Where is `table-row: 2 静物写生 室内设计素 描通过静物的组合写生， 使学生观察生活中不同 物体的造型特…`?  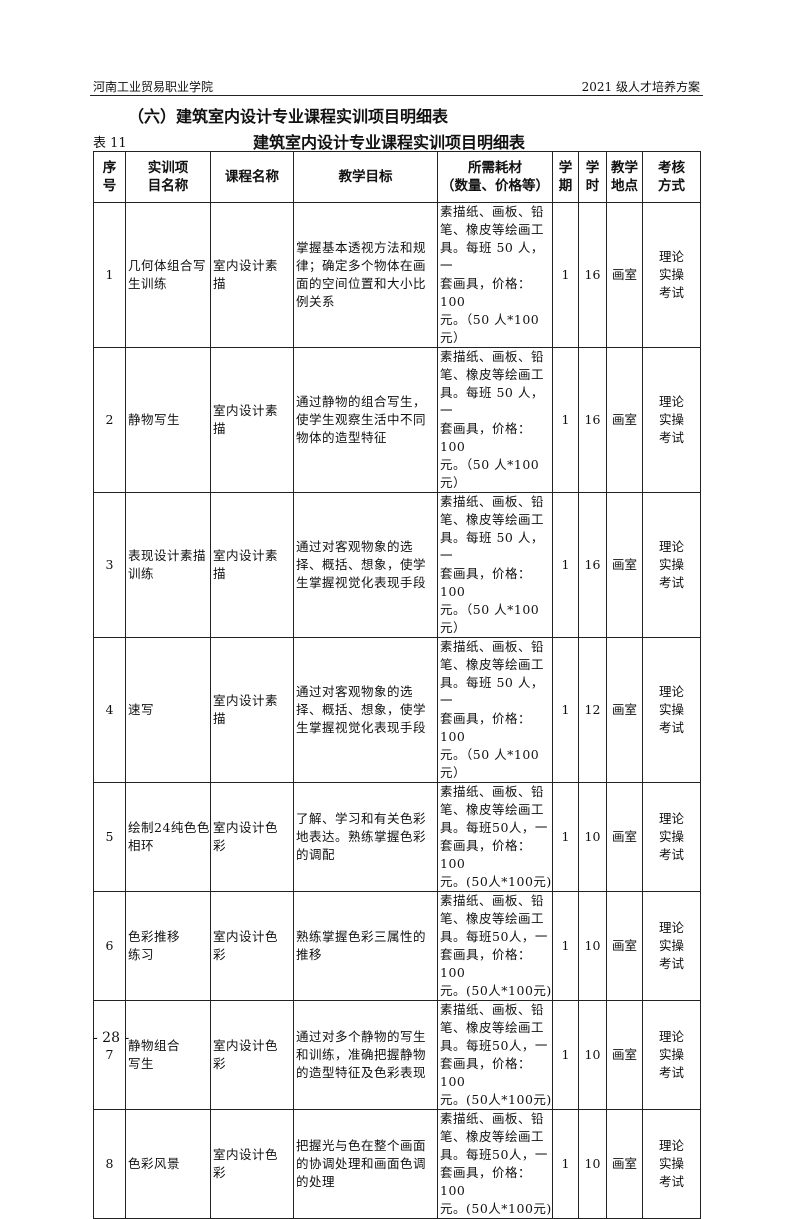 table-row: 2 静物写生 室内设计素 描通过静物的组合写生， 使学生观察生活中不同 物体的造型特… is located at coordinates (397, 420).